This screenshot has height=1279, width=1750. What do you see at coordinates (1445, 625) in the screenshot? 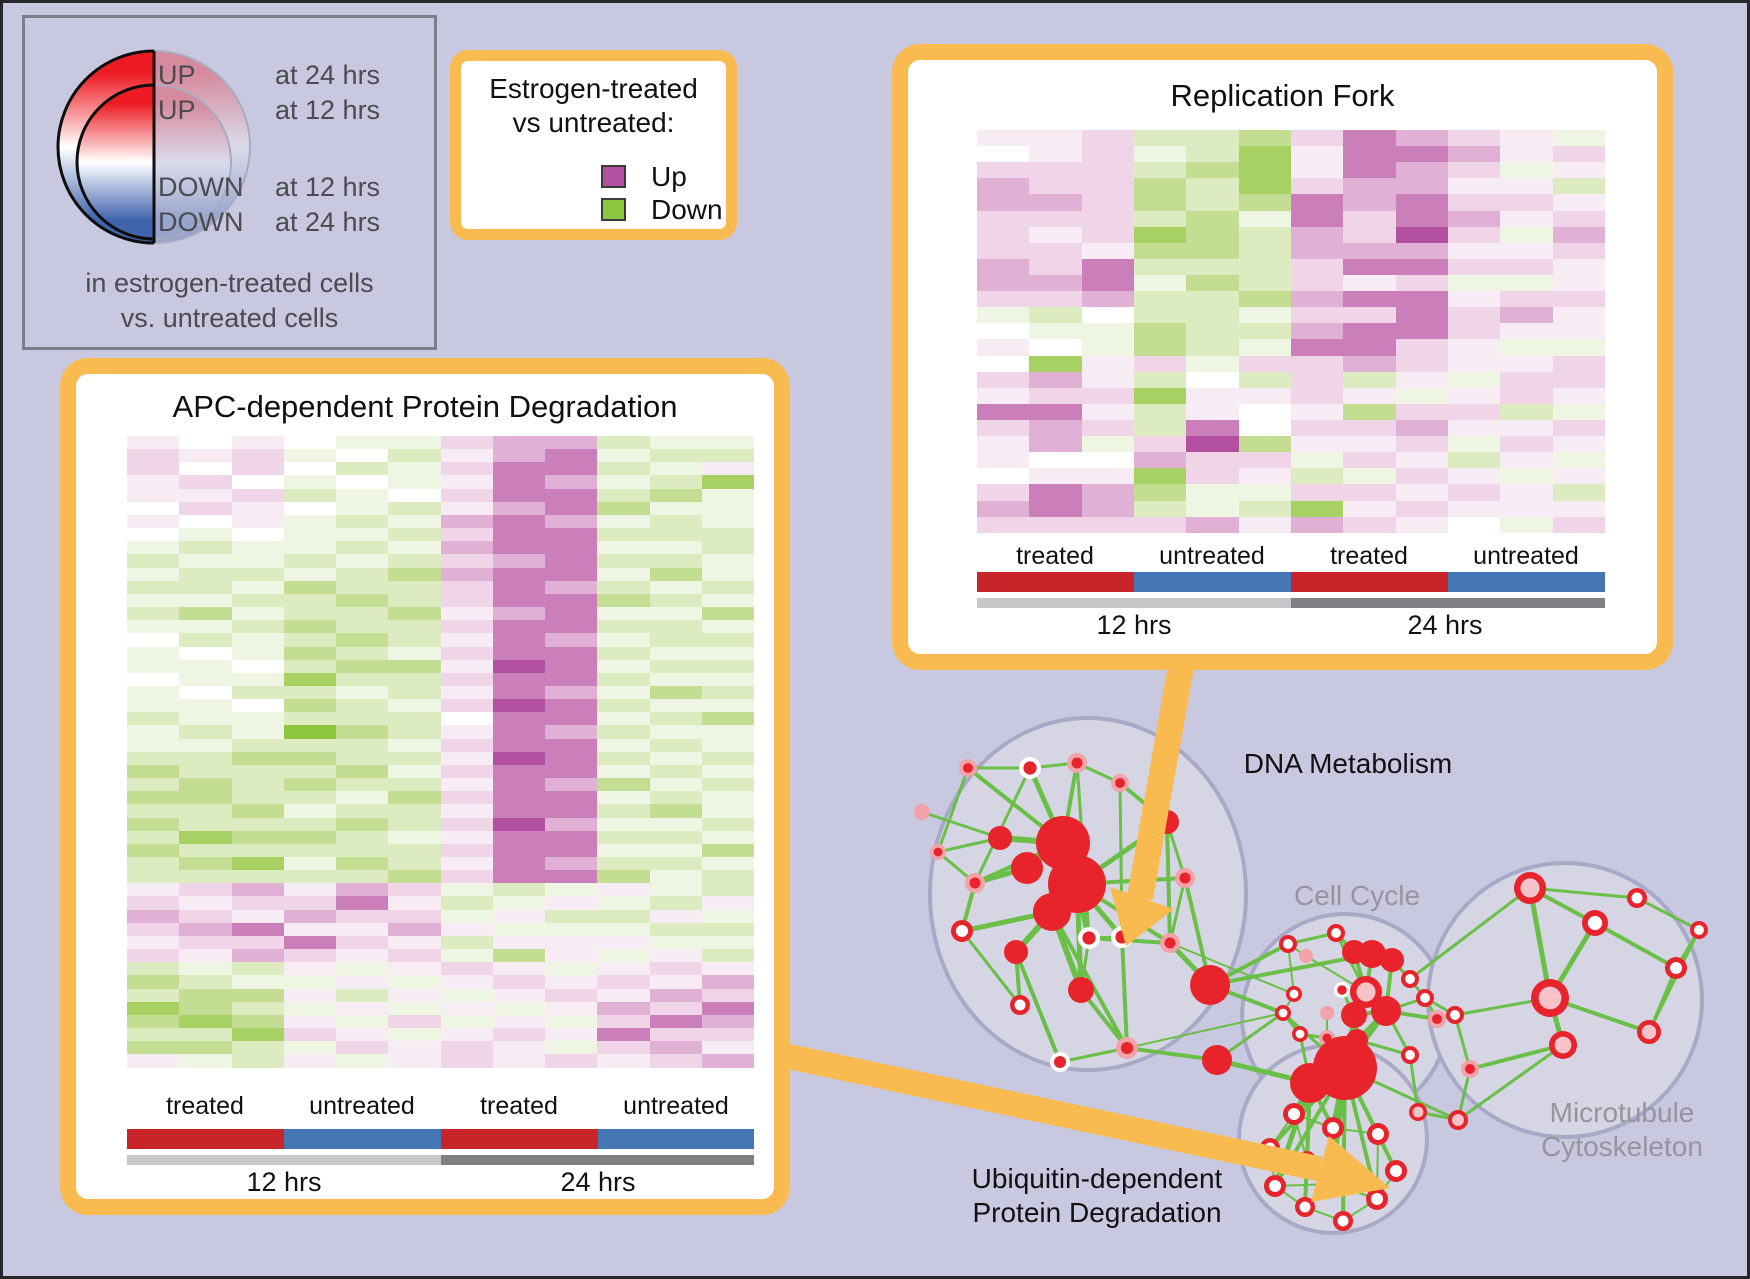
I see `rf-time-24hrs: 24 hrs` at bounding box center [1445, 625].